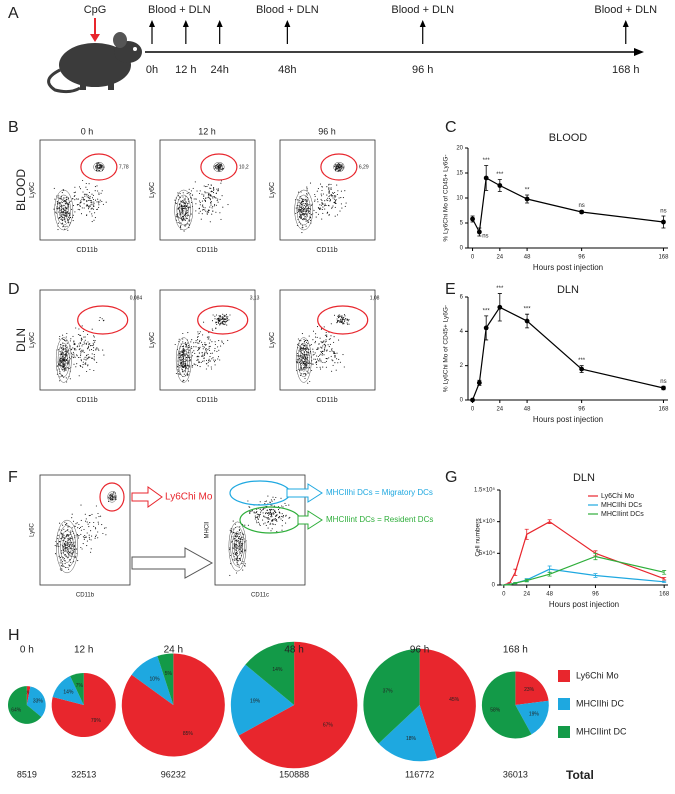  I want to click on flow-plot, so click(87, 340).